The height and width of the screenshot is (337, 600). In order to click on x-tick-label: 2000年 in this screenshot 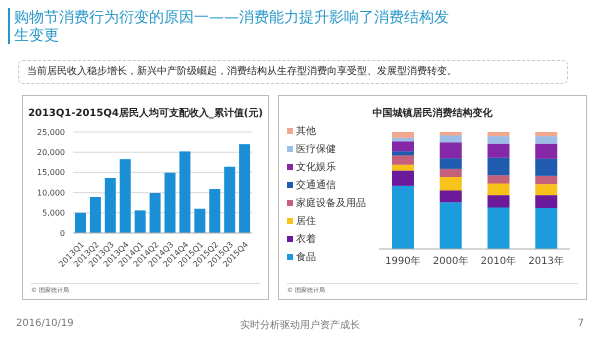, I will do `click(450, 261)`.